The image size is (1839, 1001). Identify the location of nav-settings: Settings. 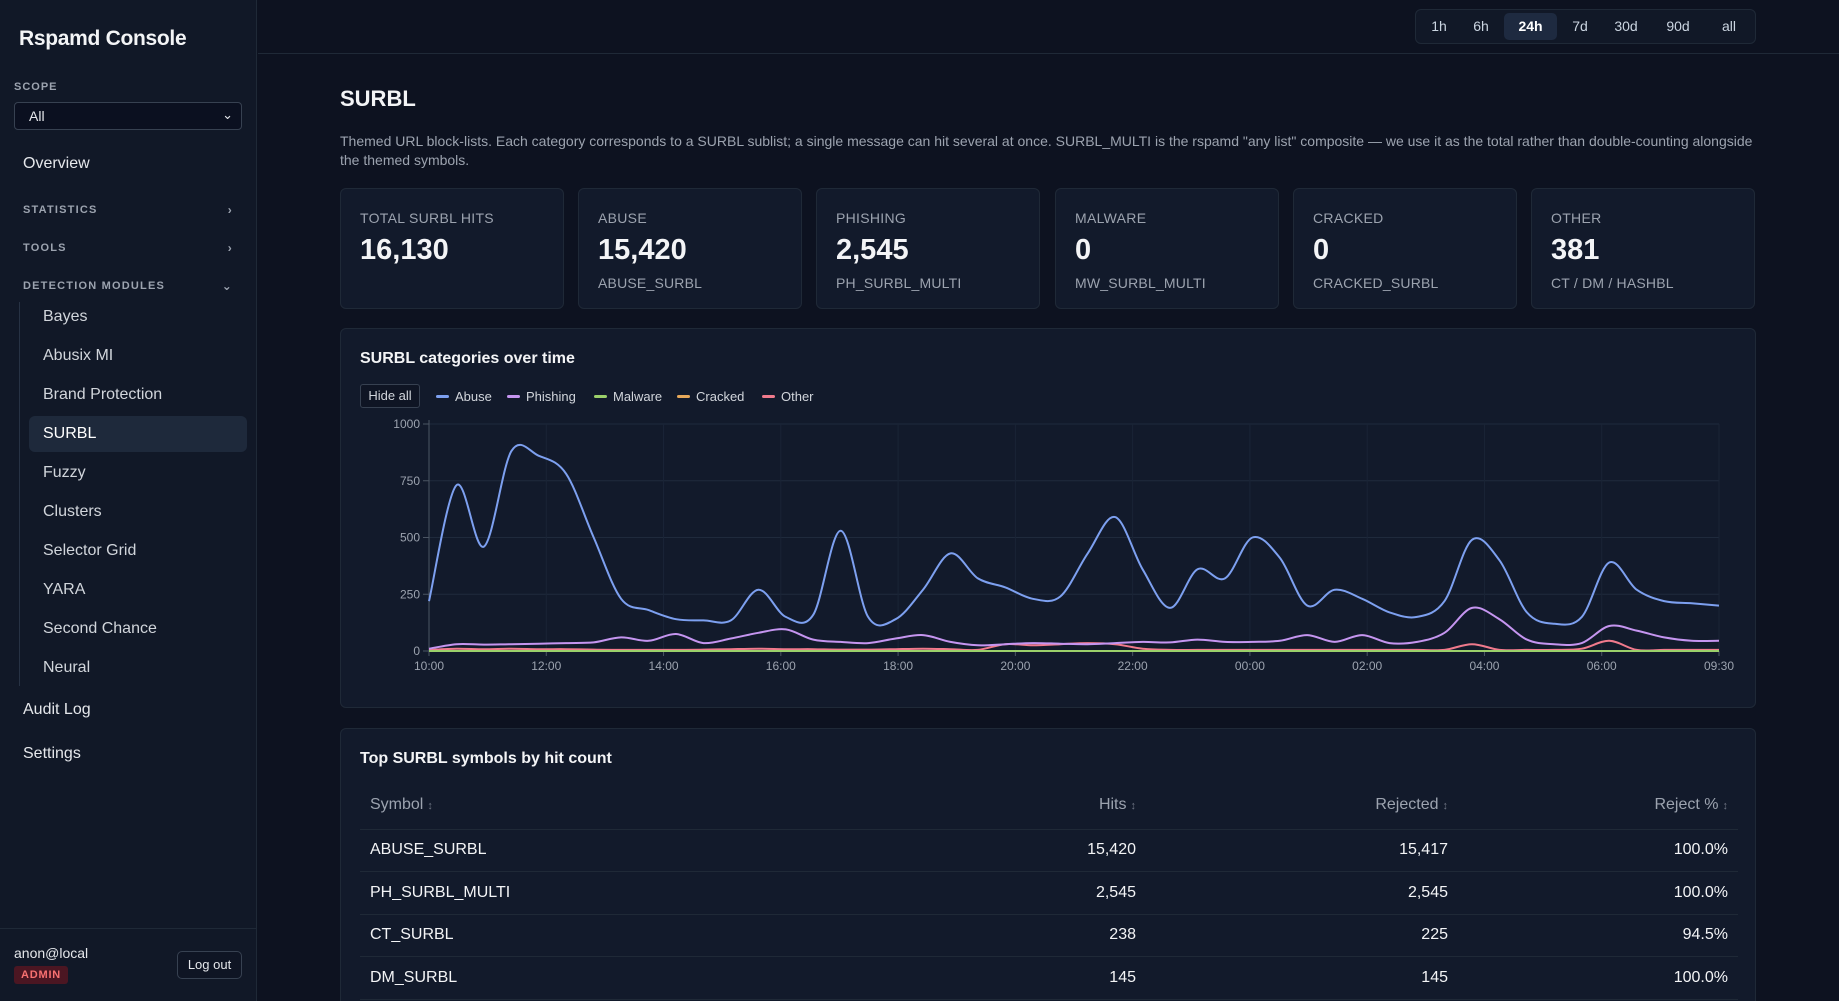
(52, 753).